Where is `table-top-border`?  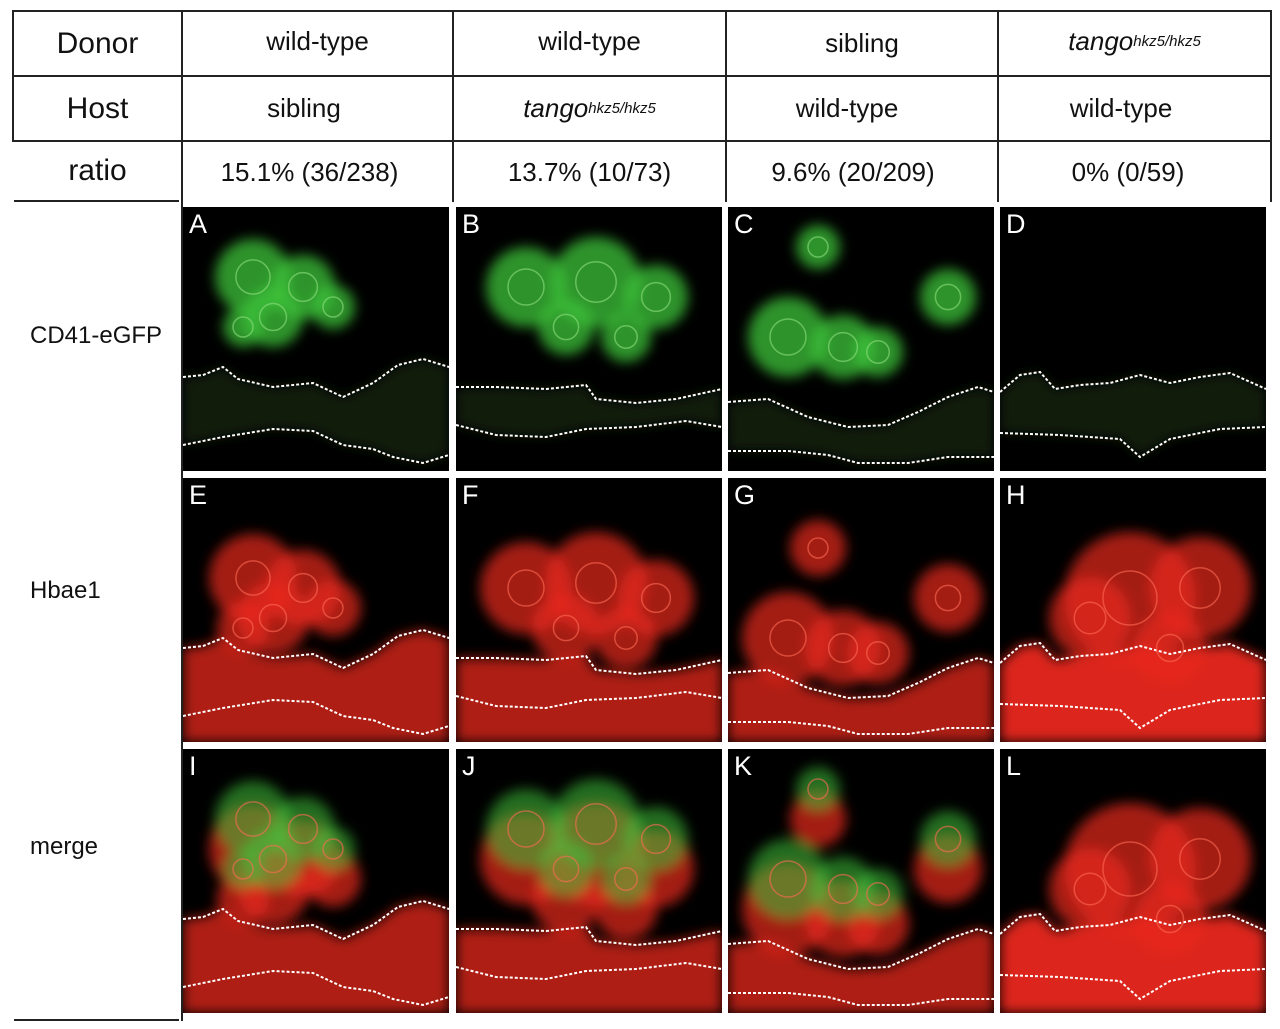 table-top-border is located at coordinates (643, 11).